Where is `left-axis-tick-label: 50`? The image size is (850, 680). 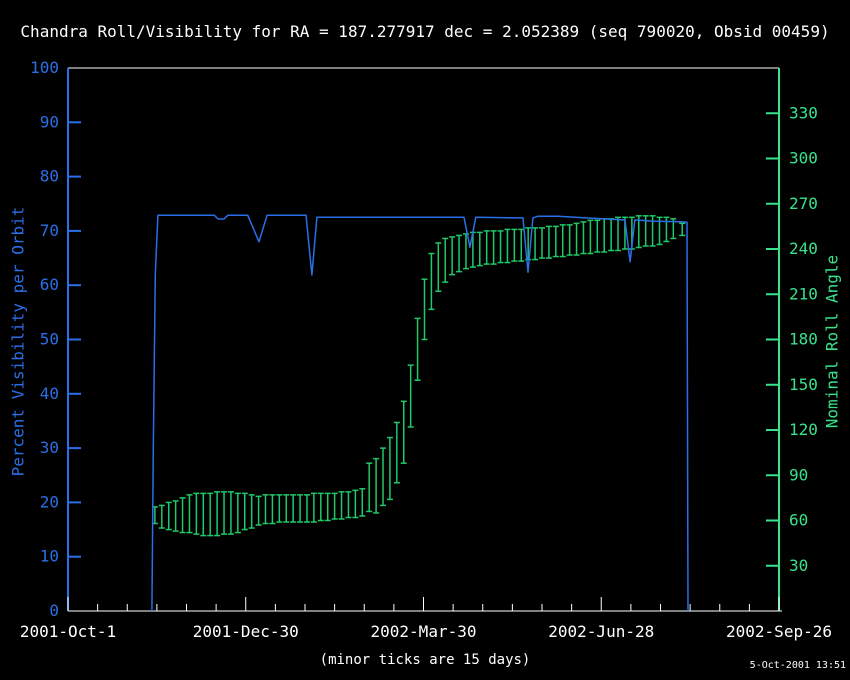
left-axis-tick-label: 50 is located at coordinates (49, 339).